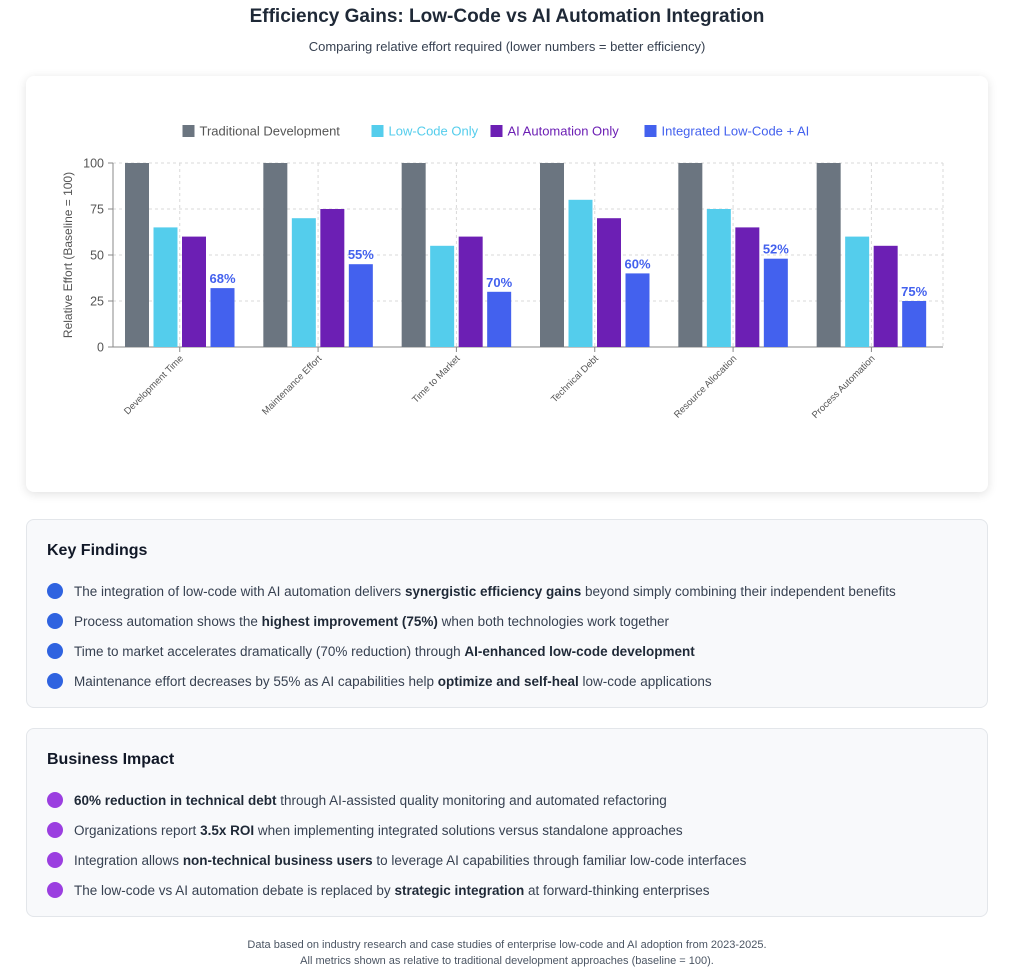  Describe the element at coordinates (499, 282) in the screenshot. I see `data-label: 70%` at that location.